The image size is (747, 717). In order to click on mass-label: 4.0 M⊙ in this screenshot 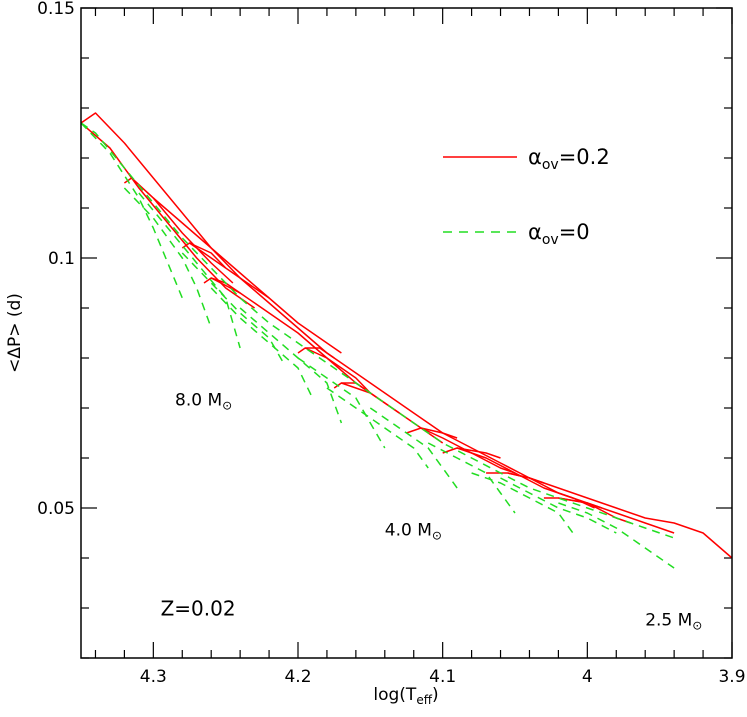, I will do `click(413, 532)`.